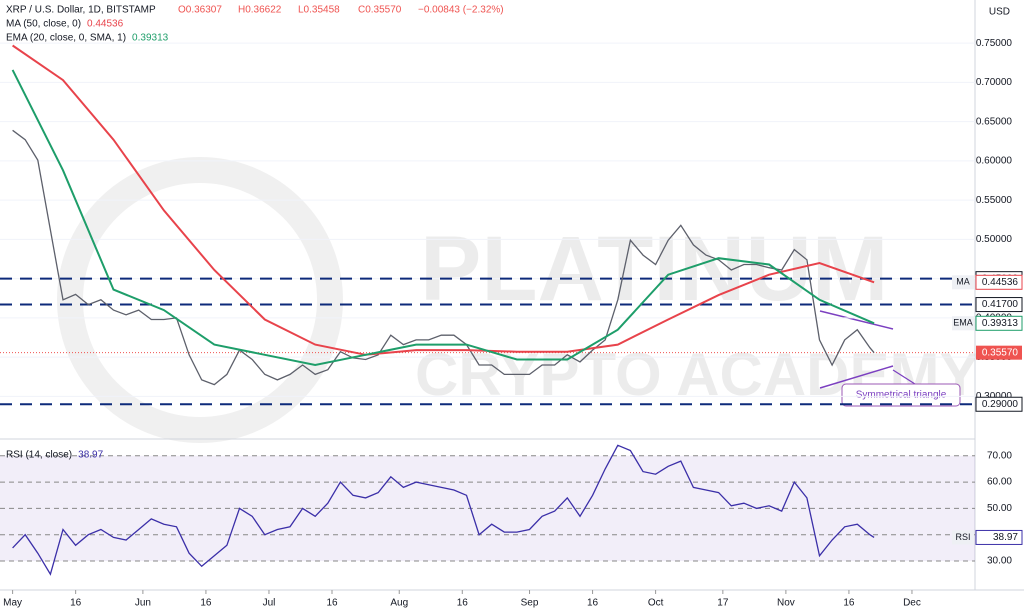  Describe the element at coordinates (994, 82) in the screenshot. I see `y-tick-label: 0.70000` at that location.